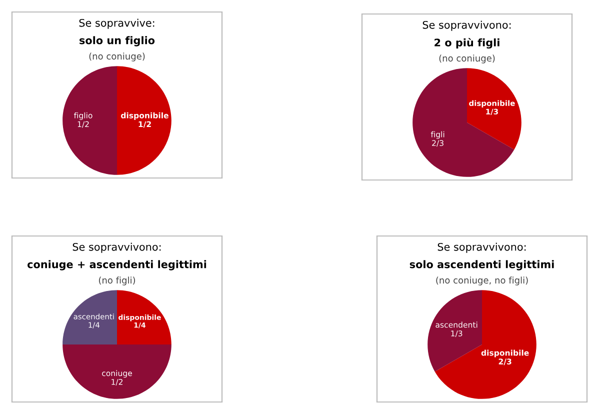 The width and height of the screenshot is (600, 407). What do you see at coordinates (482, 265) in the screenshot?
I see `chart-subtitle: solo ascendenti legittimi` at bounding box center [482, 265].